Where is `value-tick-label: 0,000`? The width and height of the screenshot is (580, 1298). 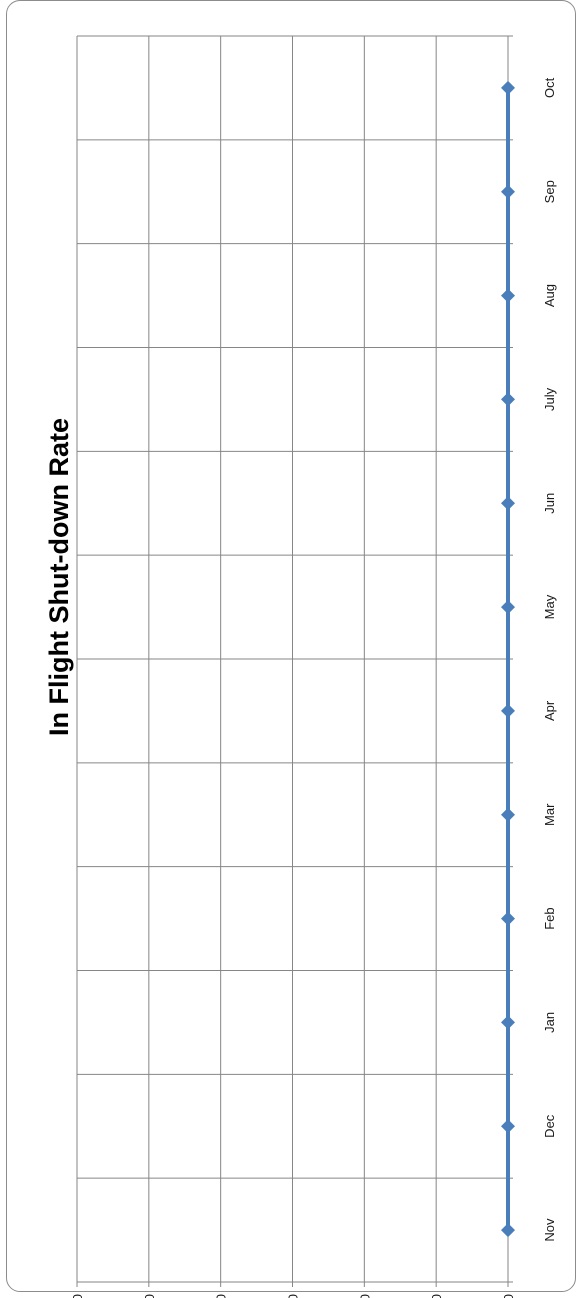
value-tick-label: 0,000 is located at coordinates (508, 1296).